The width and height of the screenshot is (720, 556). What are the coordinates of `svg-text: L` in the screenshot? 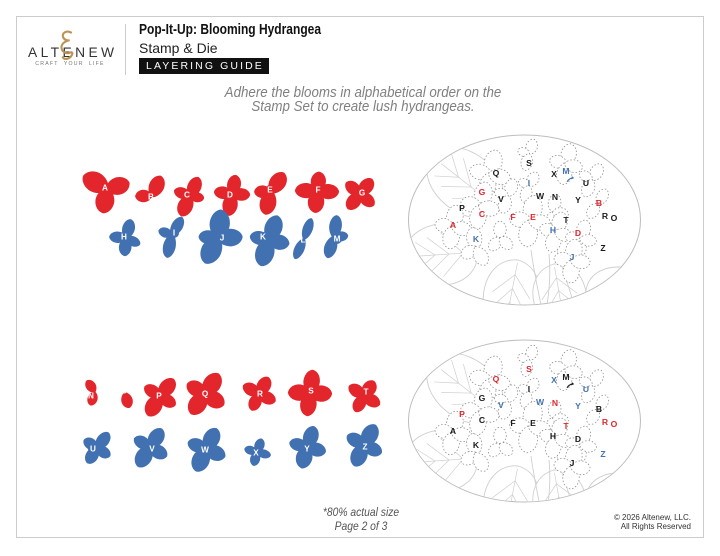 It's located at (302, 240).